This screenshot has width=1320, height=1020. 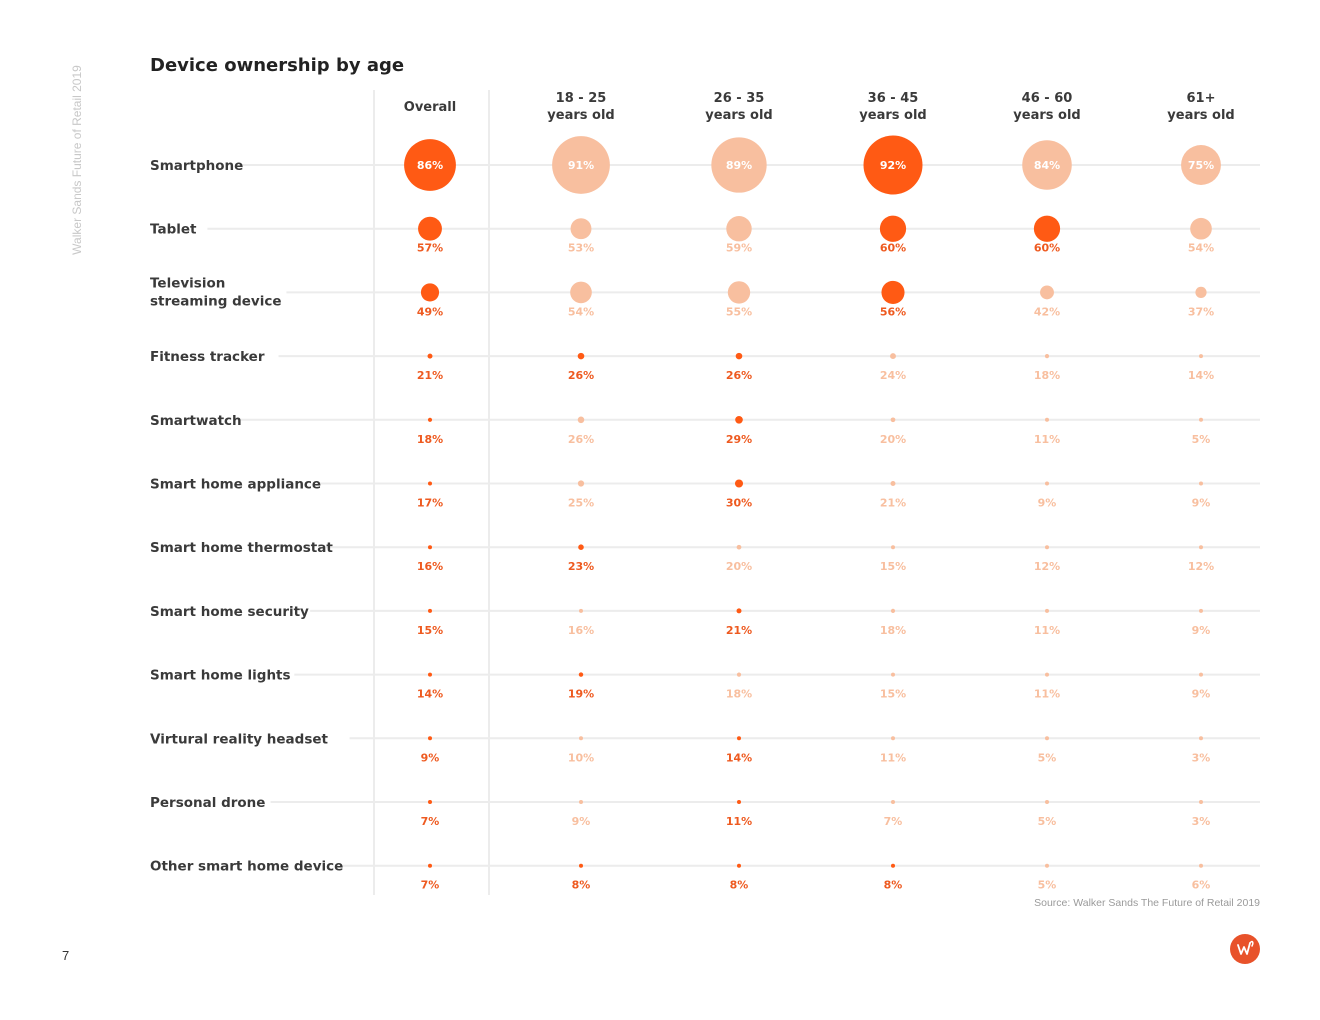 What do you see at coordinates (1201, 885) in the screenshot?
I see `data-label: 6%` at bounding box center [1201, 885].